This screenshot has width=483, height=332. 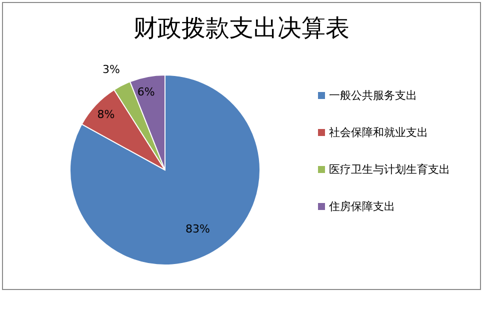 I want to click on data-label: 3%, so click(x=111, y=69).